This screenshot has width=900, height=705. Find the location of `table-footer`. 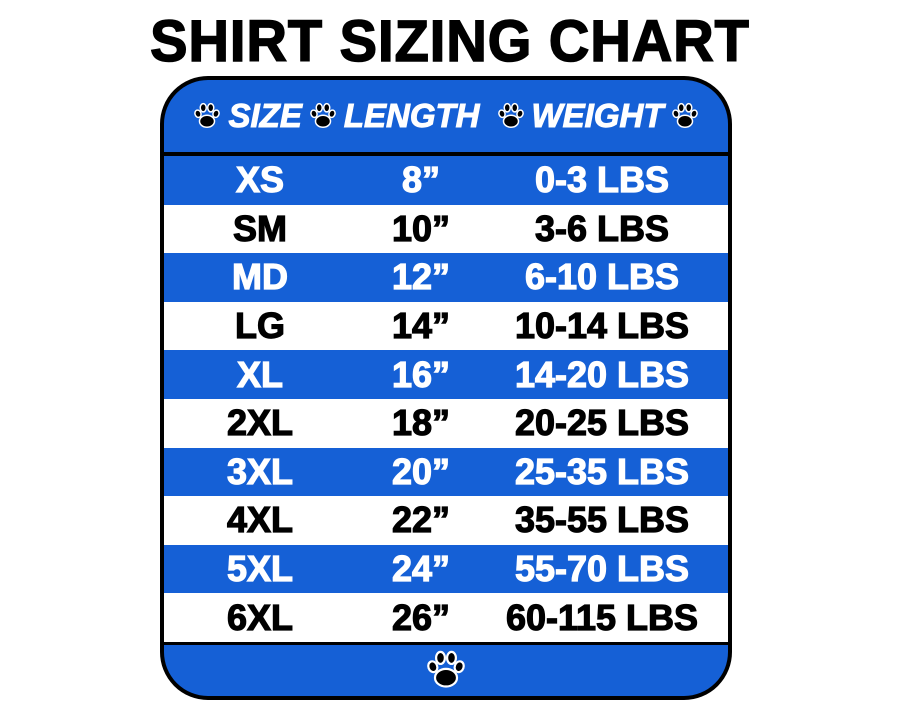

table-footer is located at coordinates (446, 668).